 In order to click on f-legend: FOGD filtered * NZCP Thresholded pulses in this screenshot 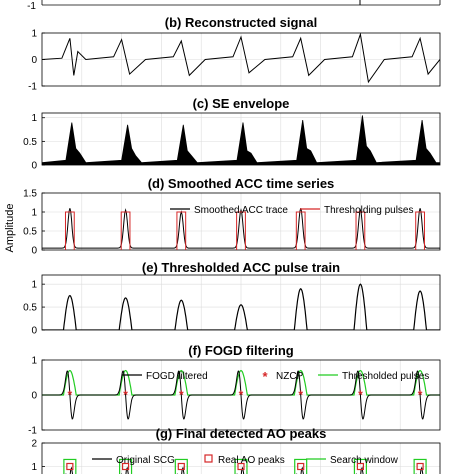, I will do `click(275, 376)`.